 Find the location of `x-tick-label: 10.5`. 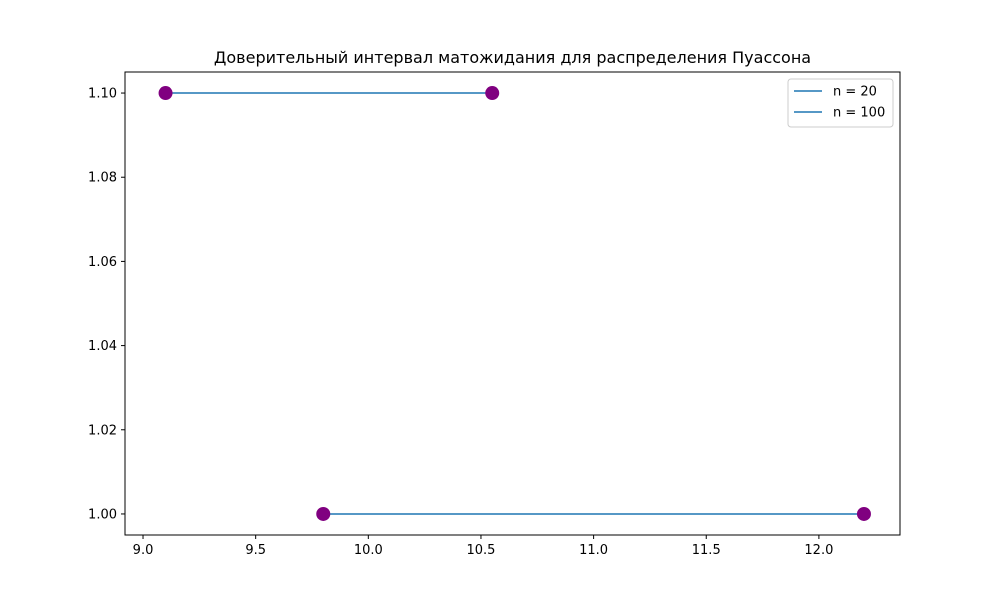

x-tick-label: 10.5 is located at coordinates (480, 550).